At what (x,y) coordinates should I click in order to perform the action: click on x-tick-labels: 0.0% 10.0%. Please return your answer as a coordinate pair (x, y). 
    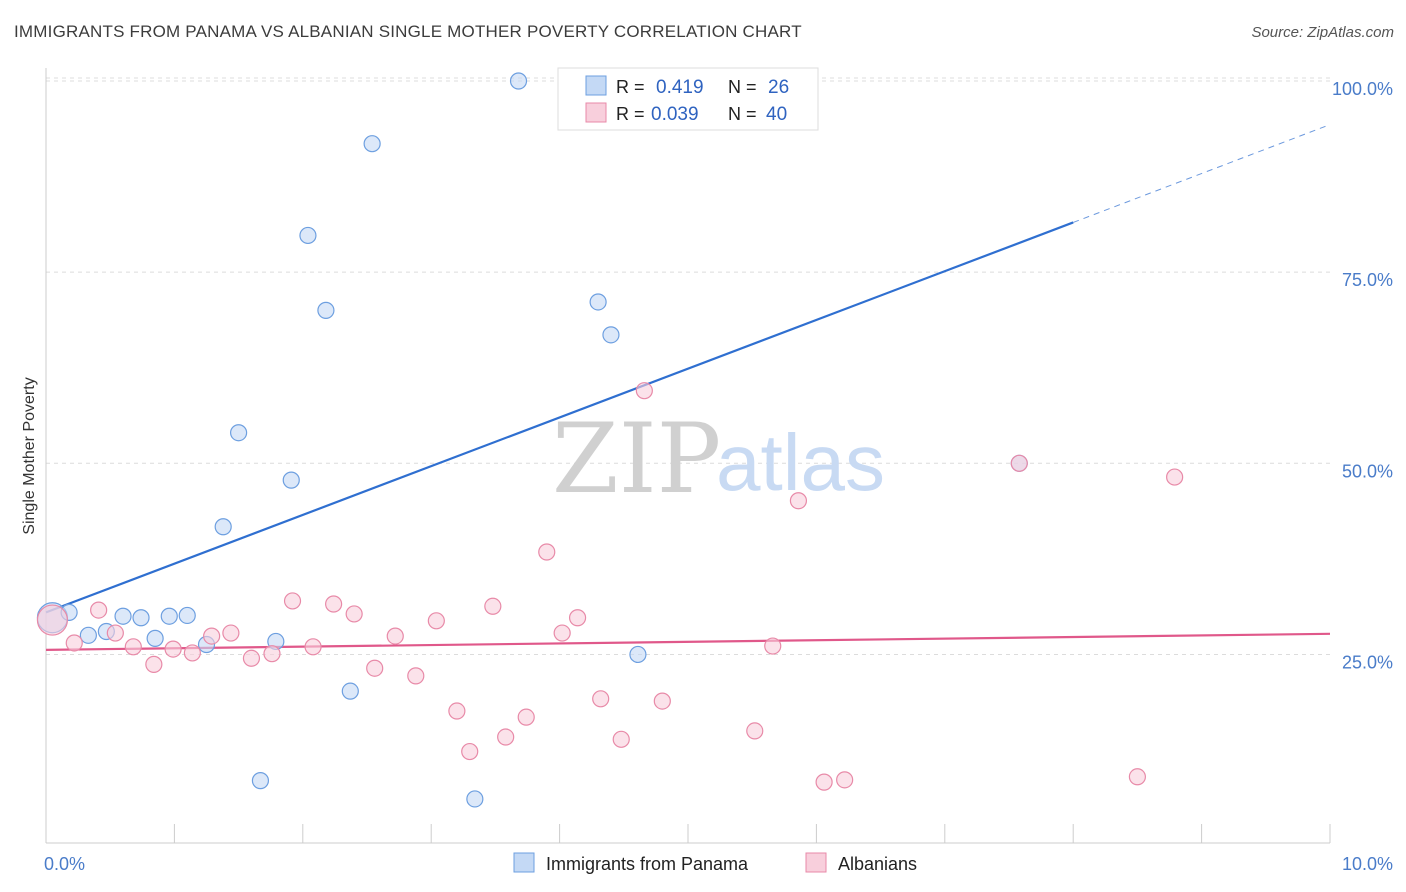
    Looking at the image, I should click on (718, 864).